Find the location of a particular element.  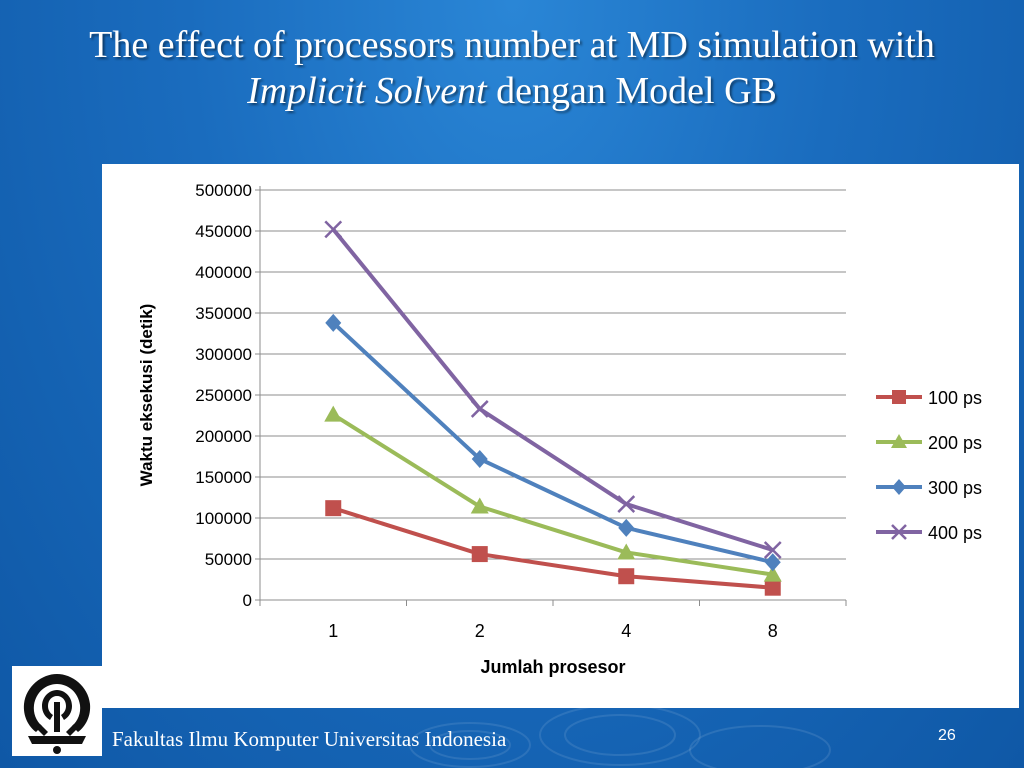

y-tick-label: 500000 is located at coordinates (223, 190).